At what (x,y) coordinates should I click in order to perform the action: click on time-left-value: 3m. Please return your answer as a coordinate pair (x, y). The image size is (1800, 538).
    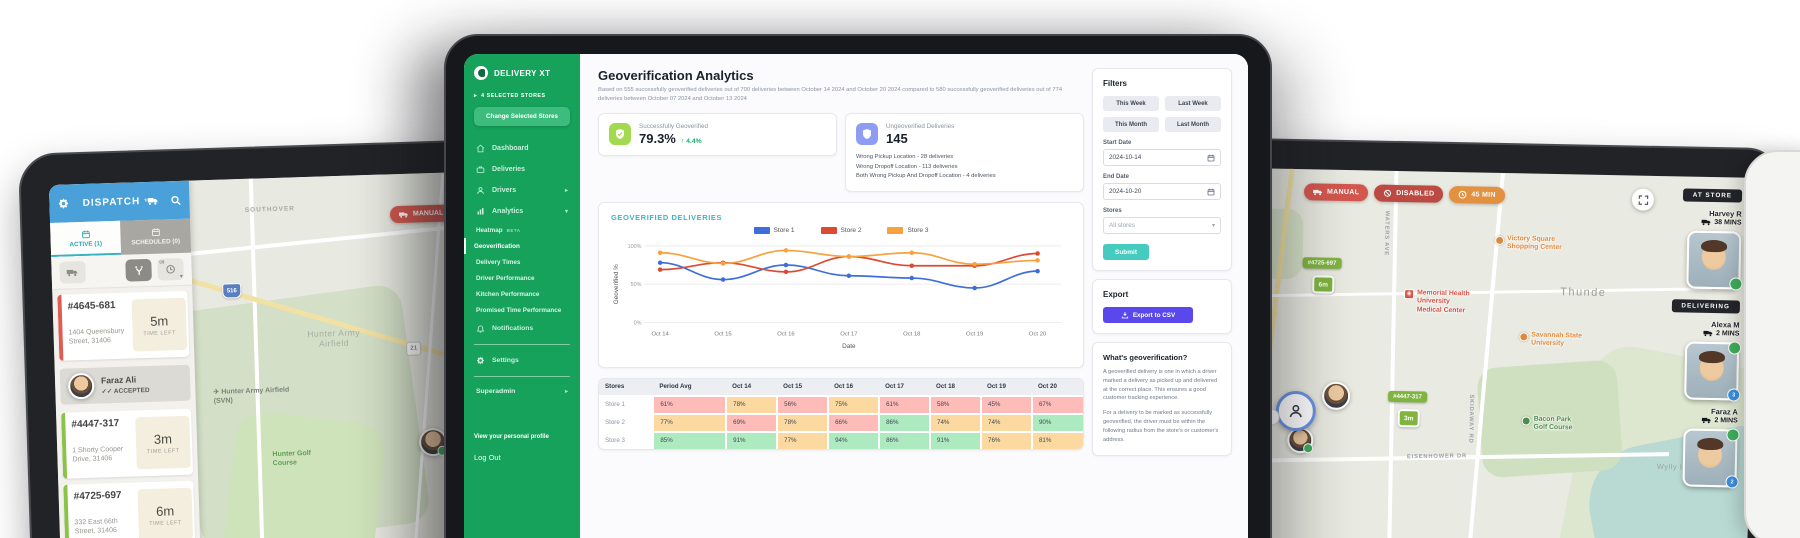
    Looking at the image, I should click on (163, 438).